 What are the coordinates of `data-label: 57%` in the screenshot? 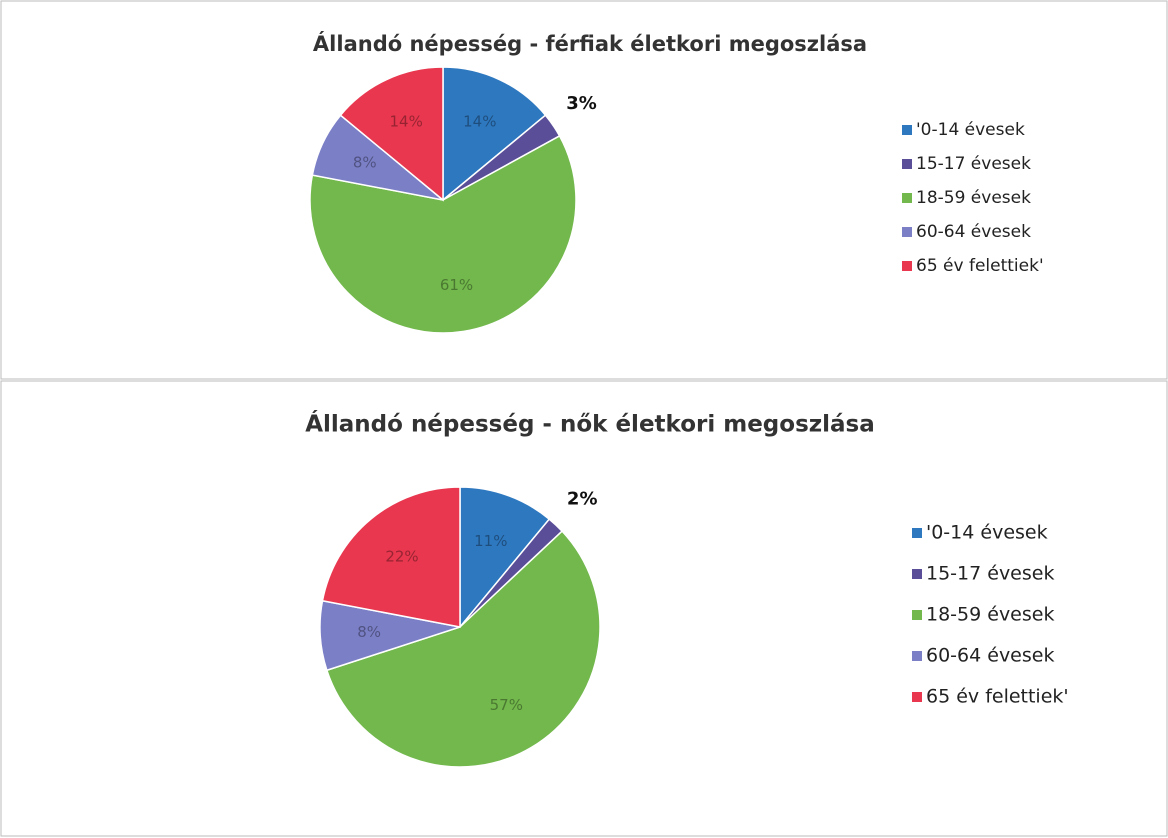 It's located at (506, 705).